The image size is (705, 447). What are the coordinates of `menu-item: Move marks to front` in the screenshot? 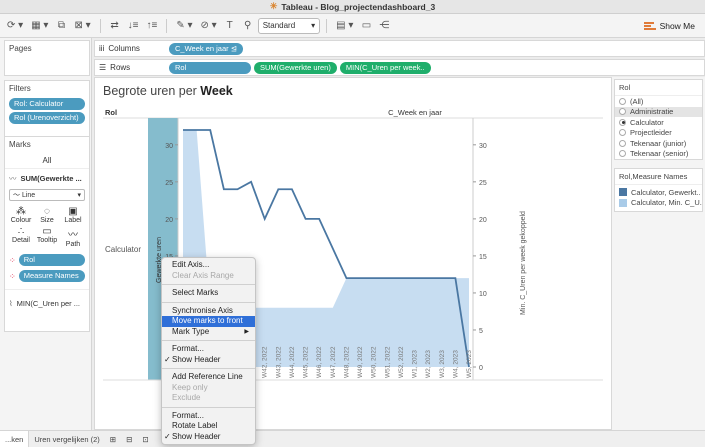 It's located at (208, 321).